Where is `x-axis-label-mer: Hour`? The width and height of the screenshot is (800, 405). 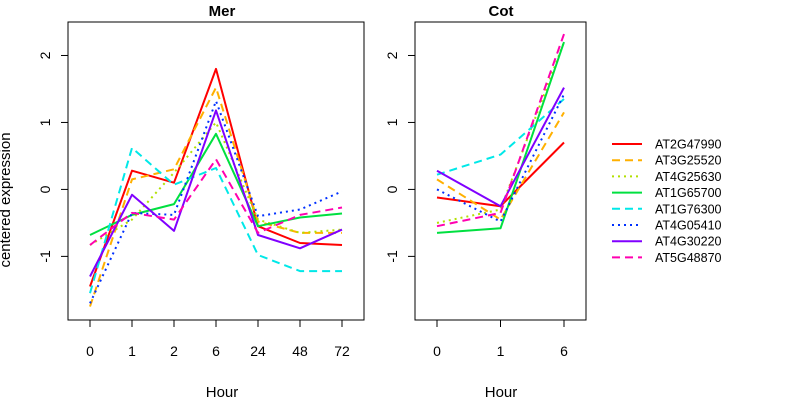
x-axis-label-mer: Hour is located at coordinates (222, 392).